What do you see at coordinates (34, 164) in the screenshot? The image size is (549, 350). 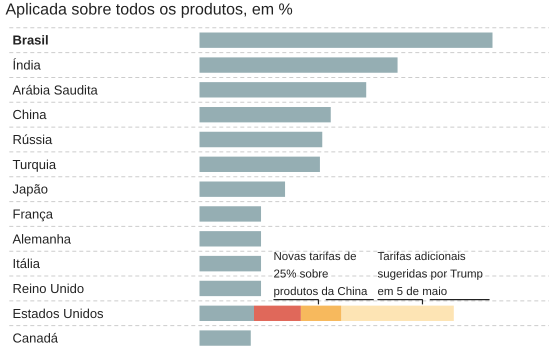 I see `y-tick-label: Turquia` at bounding box center [34, 164].